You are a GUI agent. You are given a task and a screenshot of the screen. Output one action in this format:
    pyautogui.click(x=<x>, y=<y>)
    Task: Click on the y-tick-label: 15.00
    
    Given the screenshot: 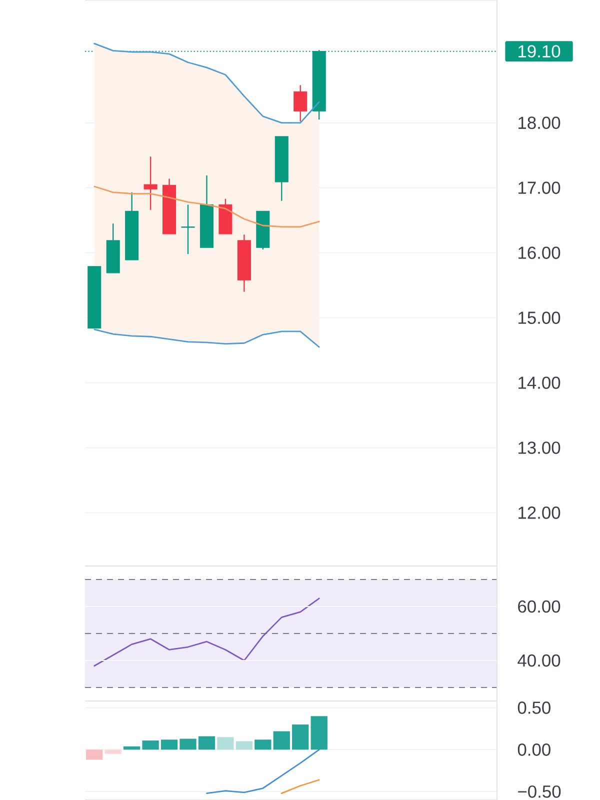 What is the action you would take?
    pyautogui.click(x=539, y=318)
    